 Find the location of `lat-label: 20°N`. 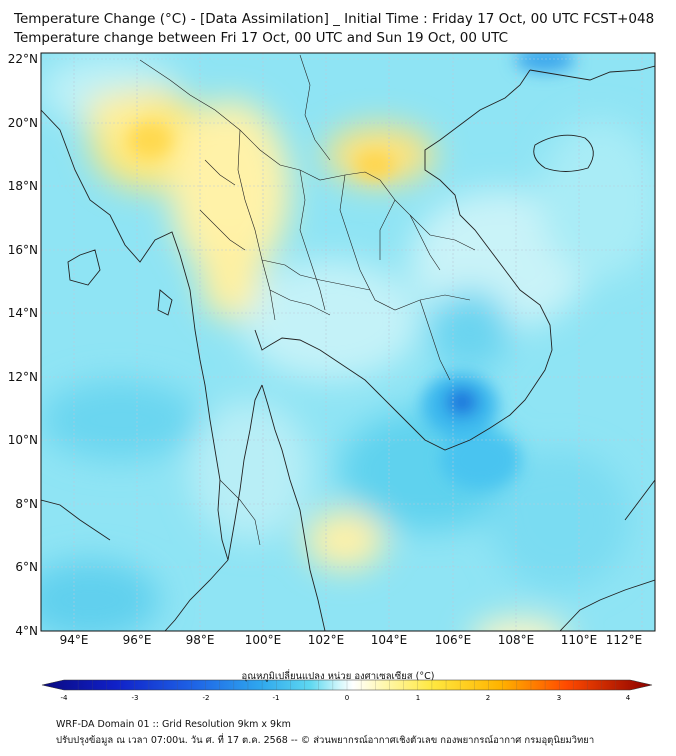

lat-label: 20°N is located at coordinates (23, 123).